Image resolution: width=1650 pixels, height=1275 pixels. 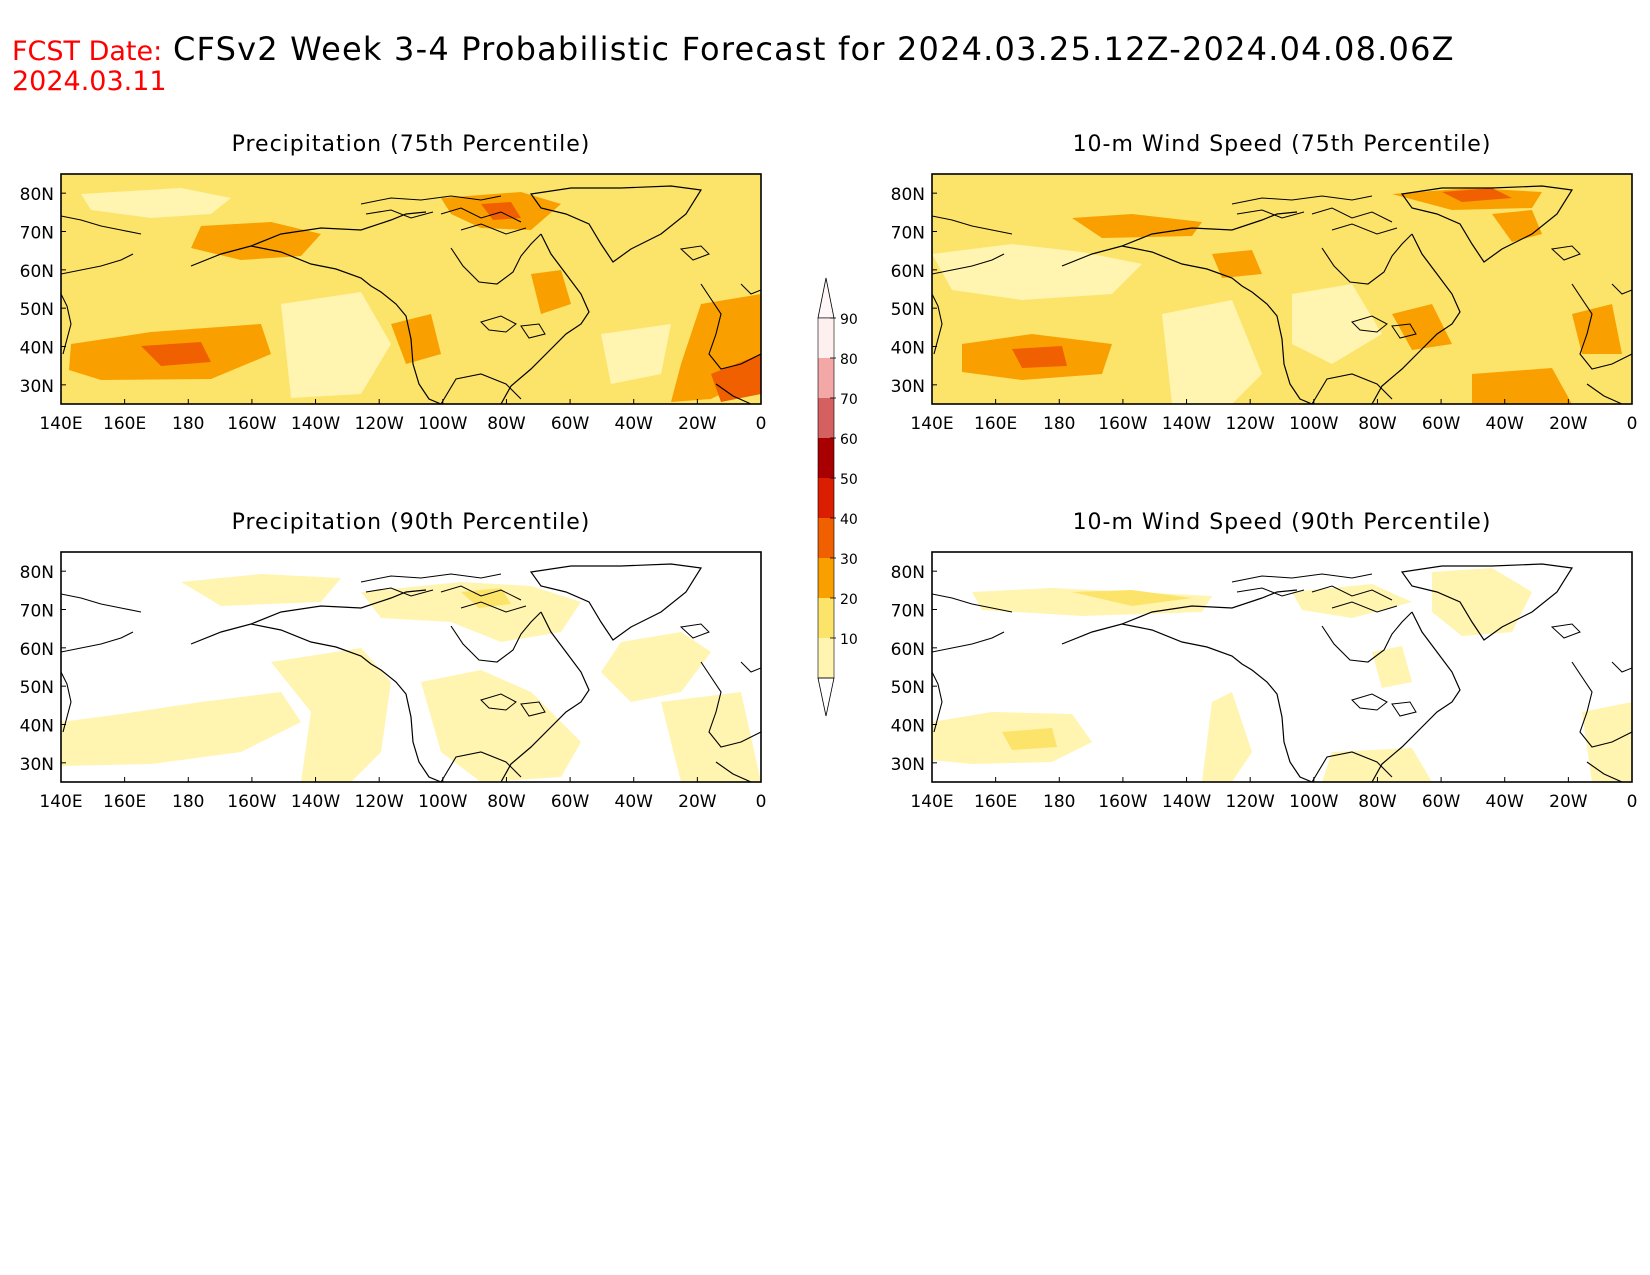 What do you see at coordinates (849, 440) in the screenshot?
I see `colorbar-label: 60` at bounding box center [849, 440].